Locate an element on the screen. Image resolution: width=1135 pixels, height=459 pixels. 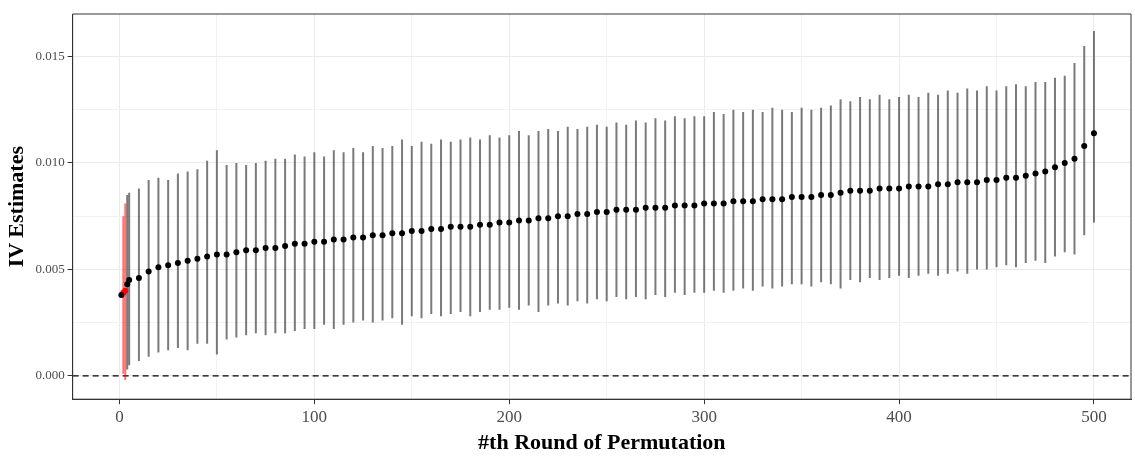
y-axis-title: IV Estimates is located at coordinates (15, 206).